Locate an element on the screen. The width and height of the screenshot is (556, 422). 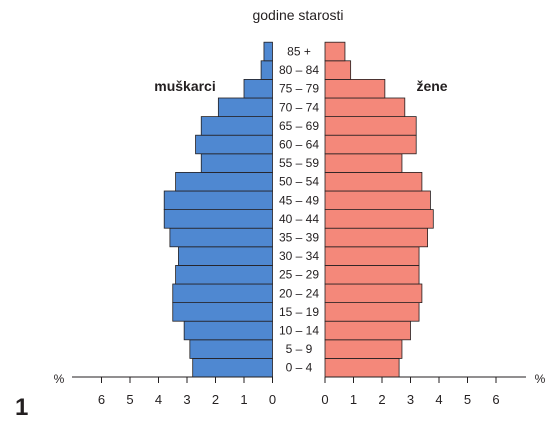
age-group-label-11: 55 – 59 is located at coordinates (299, 163).